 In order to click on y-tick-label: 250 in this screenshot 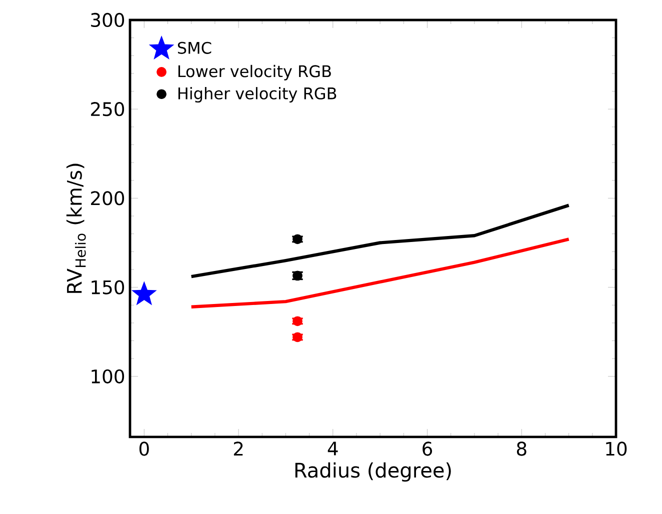, I will do `click(107, 109)`.